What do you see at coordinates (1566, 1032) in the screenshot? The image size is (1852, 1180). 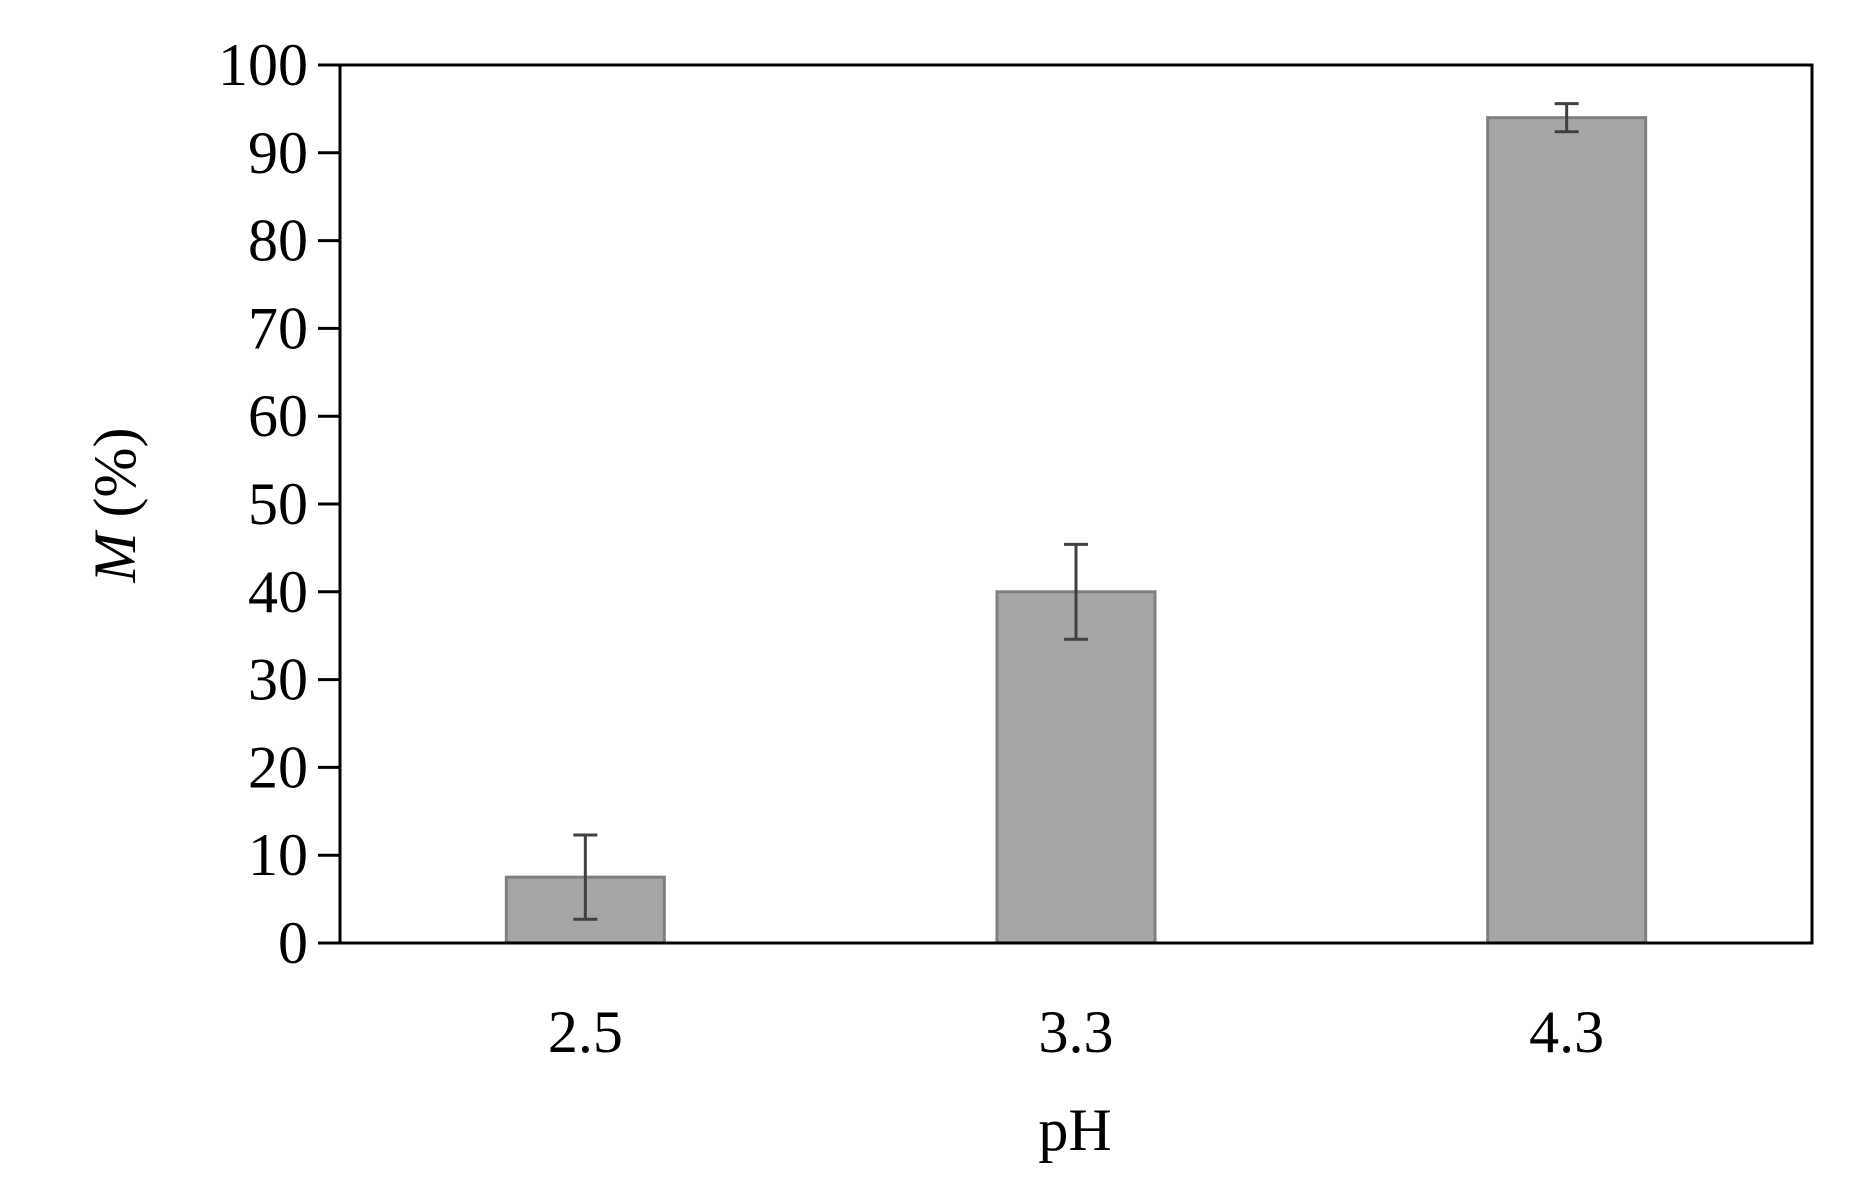 I see `x-tick-label: 4.3` at bounding box center [1566, 1032].